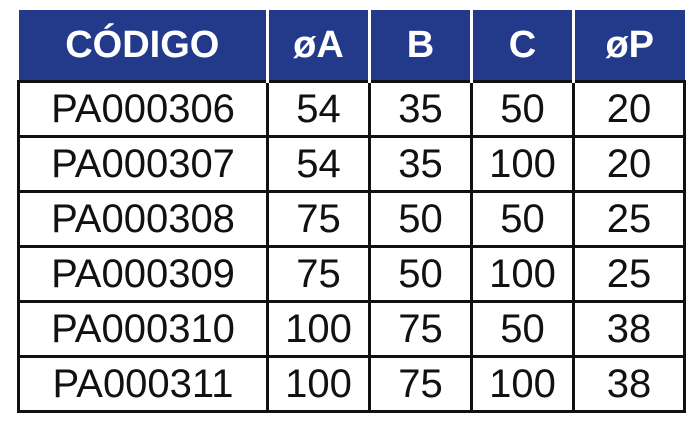  What do you see at coordinates (420, 46) in the screenshot?
I see `header-b: B` at bounding box center [420, 46].